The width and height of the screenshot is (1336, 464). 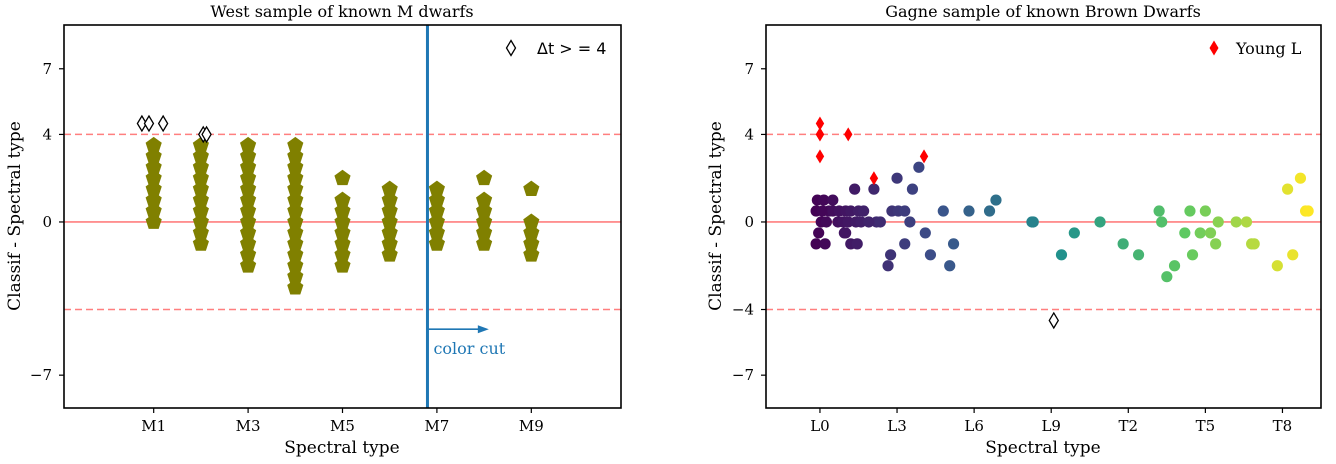 I want to click on y-axis-label: Classif - Spectral type, so click(x=716, y=216).